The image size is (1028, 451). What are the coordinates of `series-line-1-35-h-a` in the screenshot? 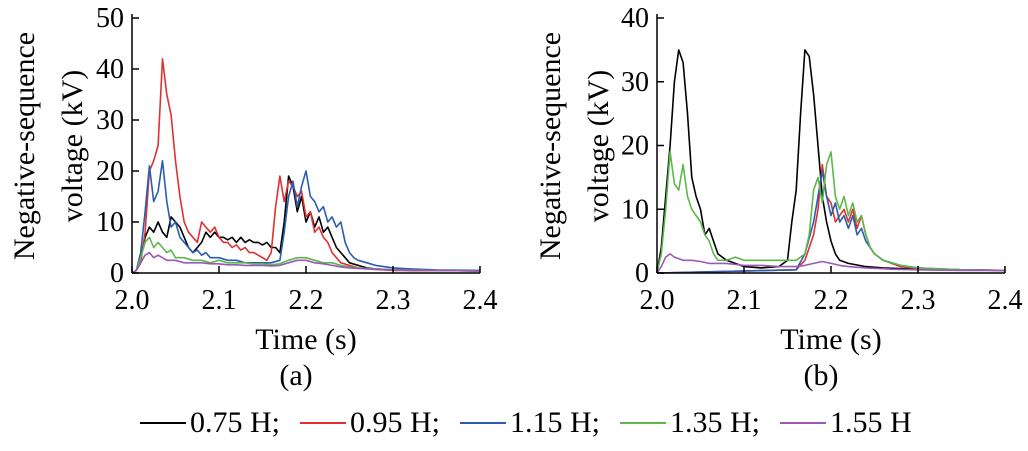 It's located at (306, 255).